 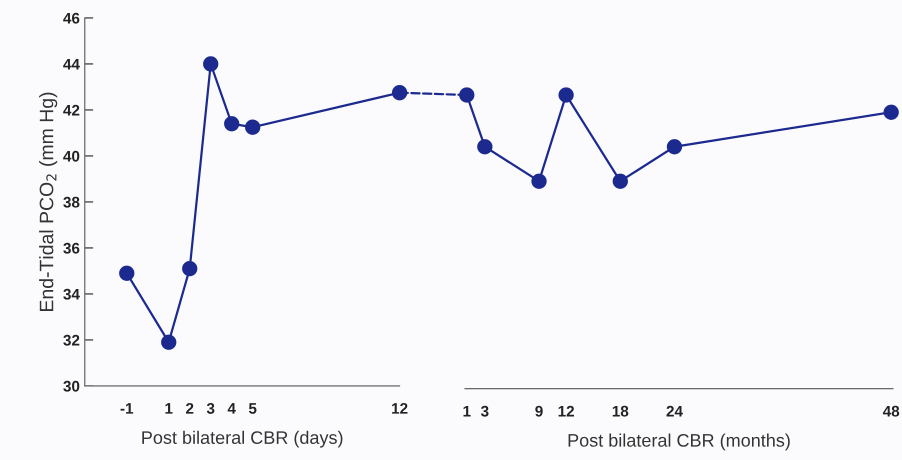 What do you see at coordinates (71, 64) in the screenshot?
I see `y-tick-label: 44` at bounding box center [71, 64].